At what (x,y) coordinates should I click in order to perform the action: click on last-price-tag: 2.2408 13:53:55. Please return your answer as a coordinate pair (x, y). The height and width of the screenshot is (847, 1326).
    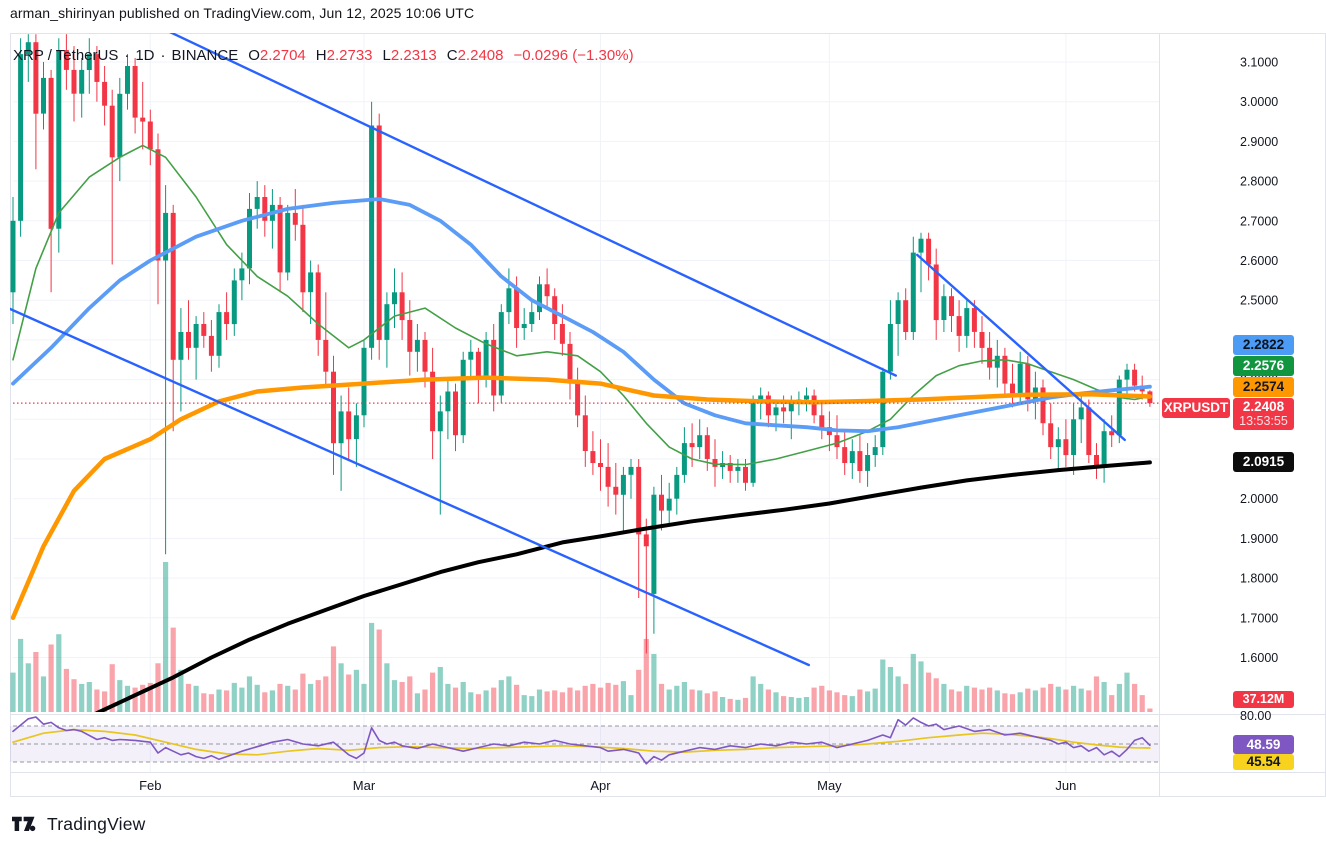
    Looking at the image, I should click on (1263, 414).